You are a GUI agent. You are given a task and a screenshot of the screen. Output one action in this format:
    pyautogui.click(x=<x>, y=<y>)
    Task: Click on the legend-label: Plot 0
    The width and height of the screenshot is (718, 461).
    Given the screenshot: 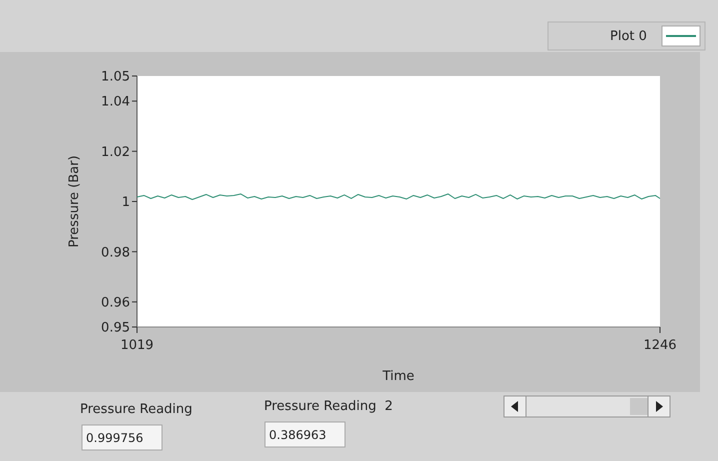 What is the action you would take?
    pyautogui.click(x=628, y=36)
    